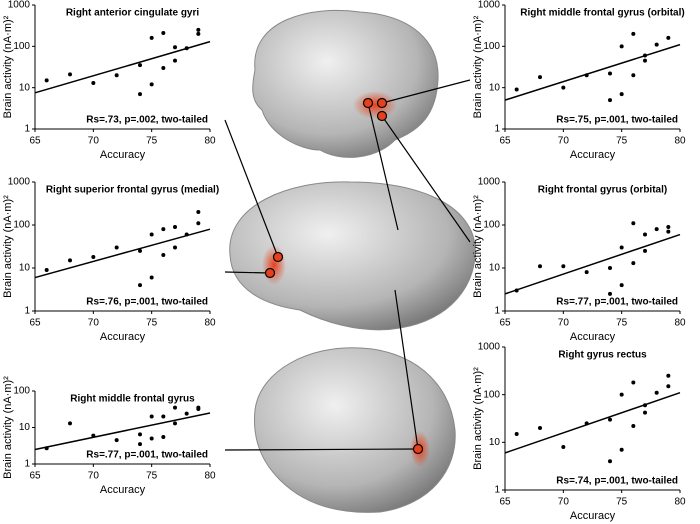 The image size is (700, 524). What do you see at coordinates (354, 430) in the screenshot?
I see `brain-ventral` at bounding box center [354, 430].